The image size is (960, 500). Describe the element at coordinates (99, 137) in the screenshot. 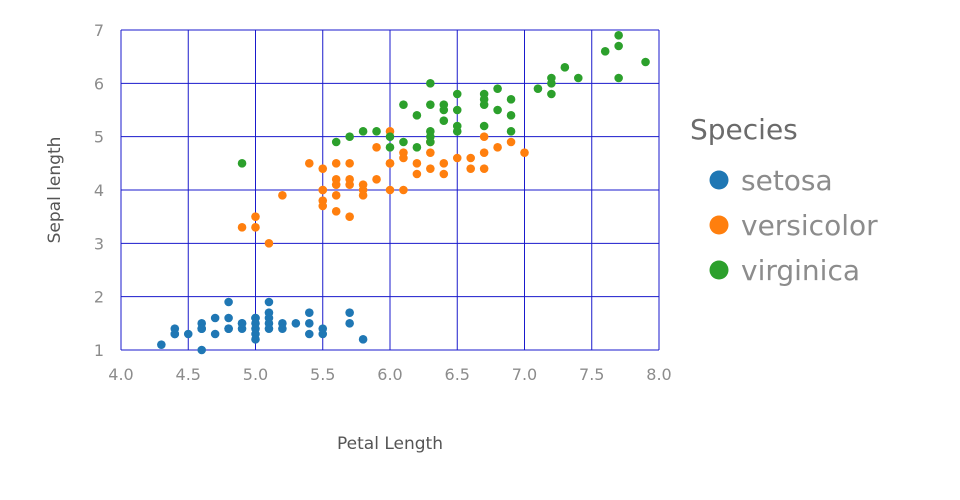

I see `y-tick-label: 5` at that location.